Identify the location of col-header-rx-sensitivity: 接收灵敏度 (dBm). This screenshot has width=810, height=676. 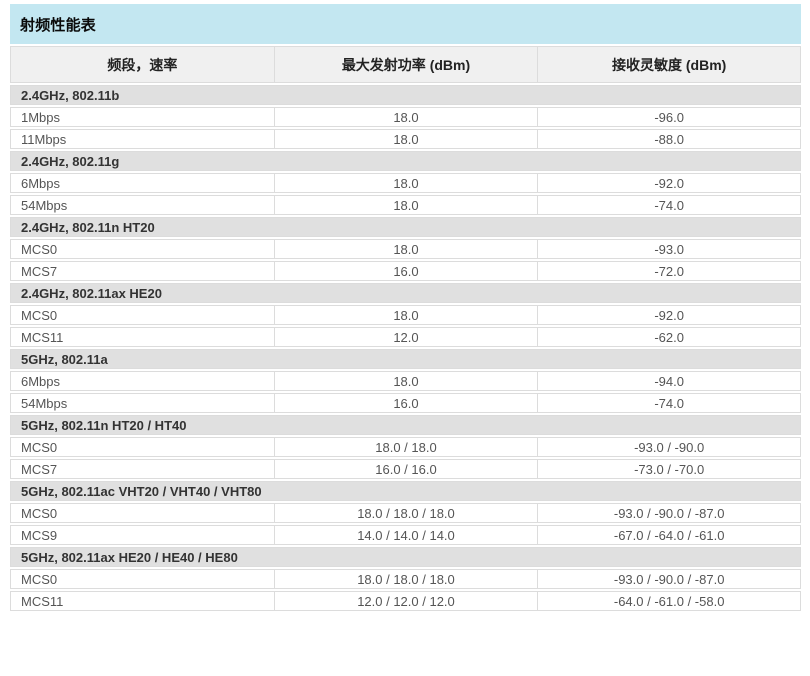
(669, 64).